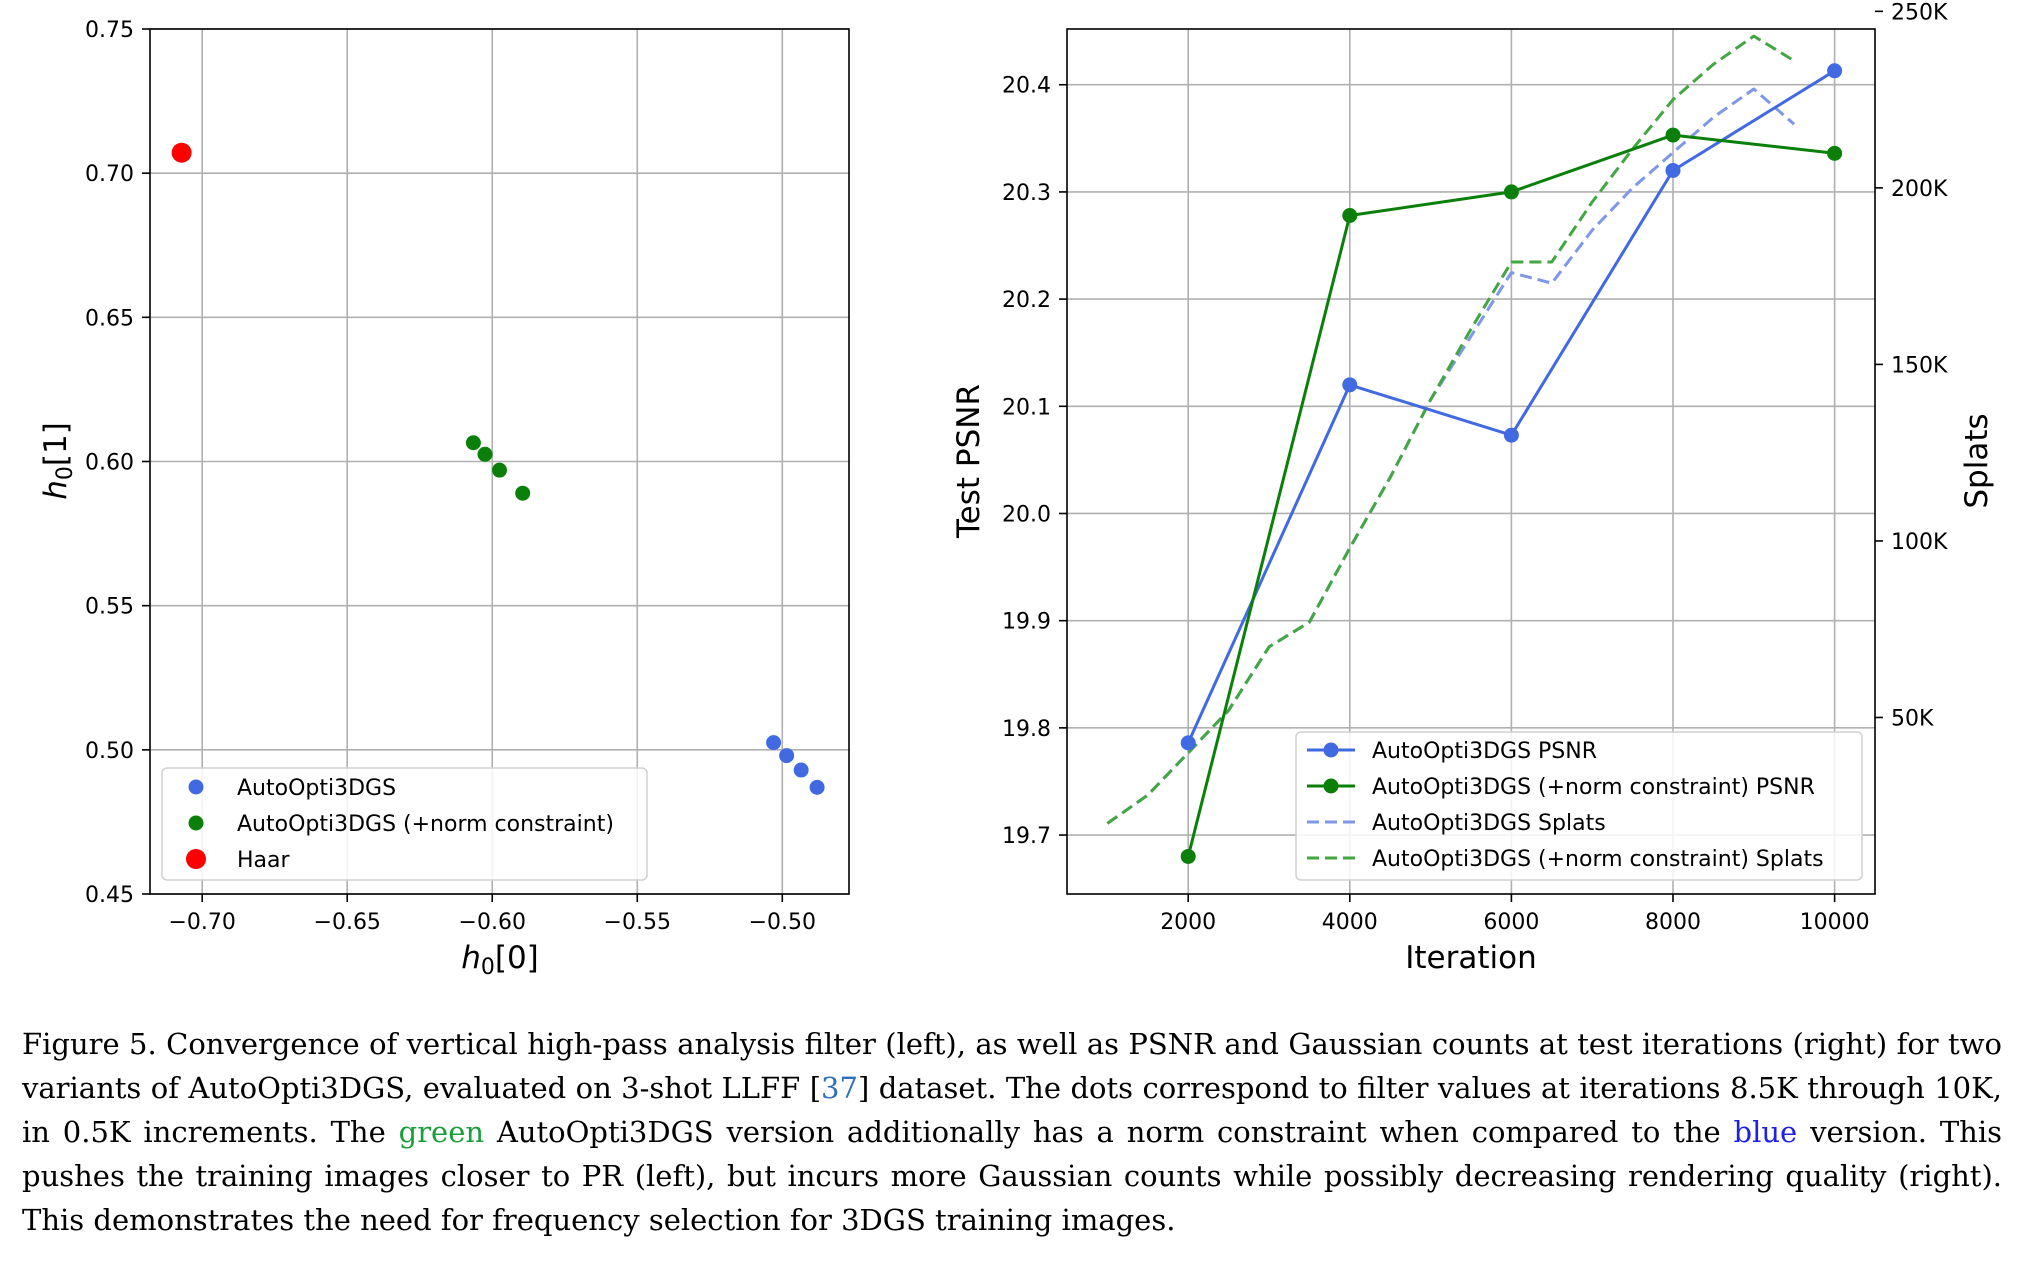 The height and width of the screenshot is (1264, 2024). I want to click on right-y-tick-label: 19.8, so click(1026, 729).